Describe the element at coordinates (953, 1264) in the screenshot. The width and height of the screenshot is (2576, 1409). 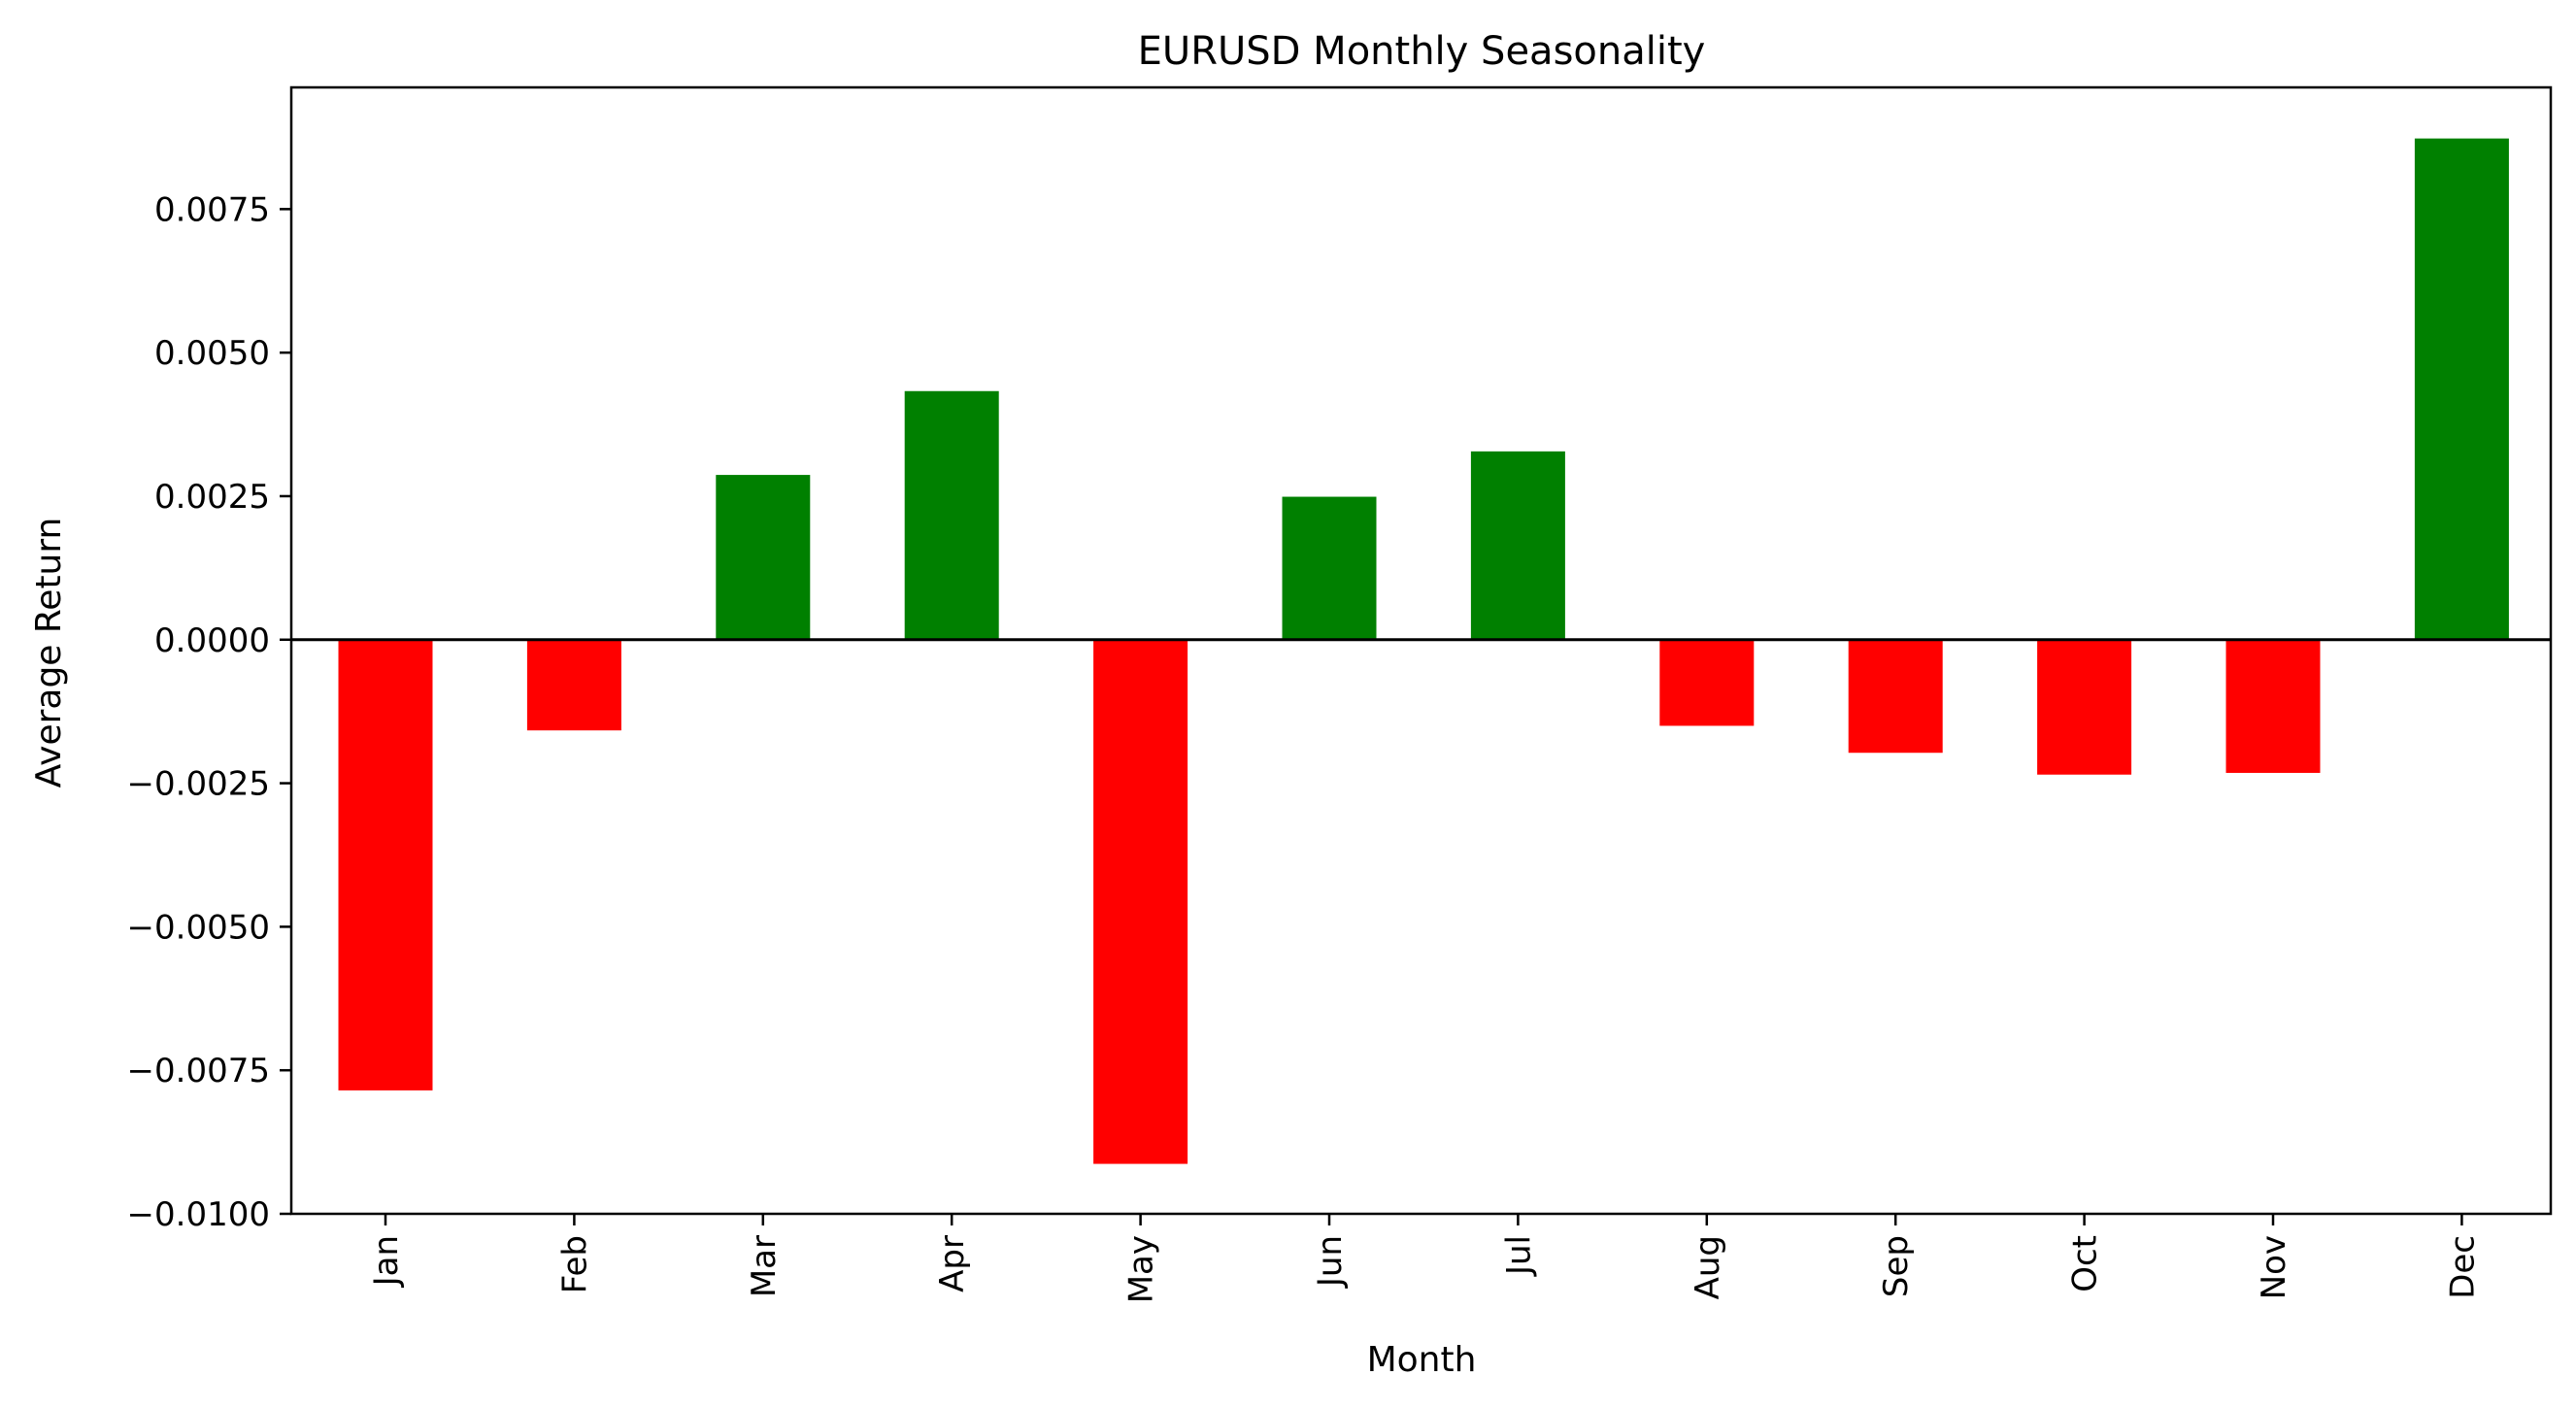
I see `x-tick-label-apr: Apr` at that location.